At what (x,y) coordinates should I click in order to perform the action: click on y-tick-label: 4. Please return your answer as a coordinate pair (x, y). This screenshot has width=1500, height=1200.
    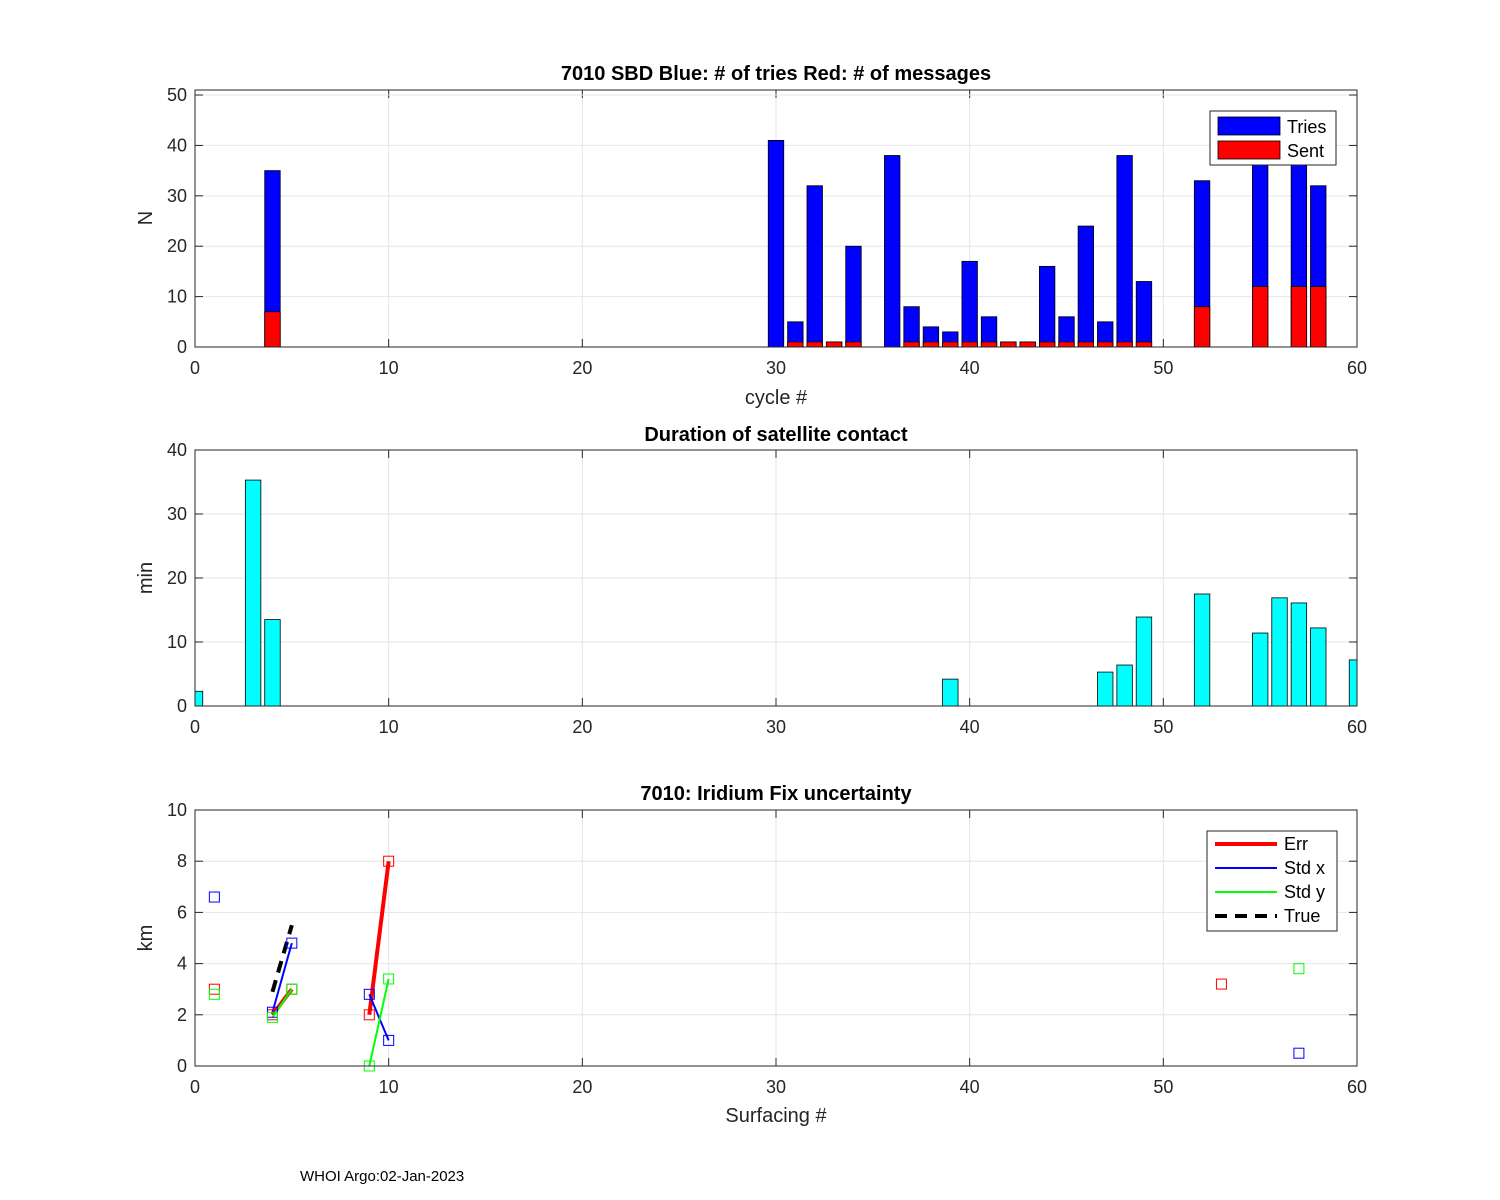
    Looking at the image, I should click on (182, 964).